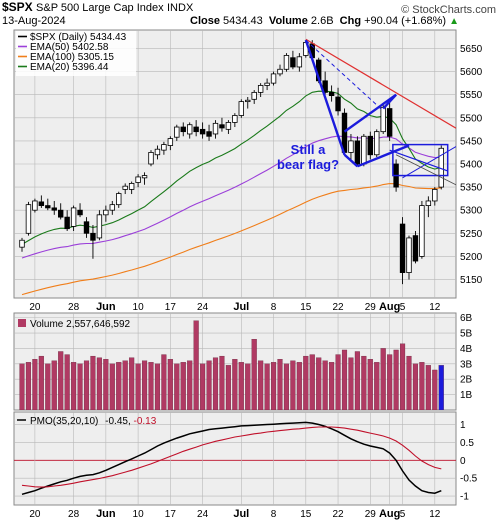 The image size is (502, 521). I want to click on volume-tick-label: 4B, so click(466, 349).